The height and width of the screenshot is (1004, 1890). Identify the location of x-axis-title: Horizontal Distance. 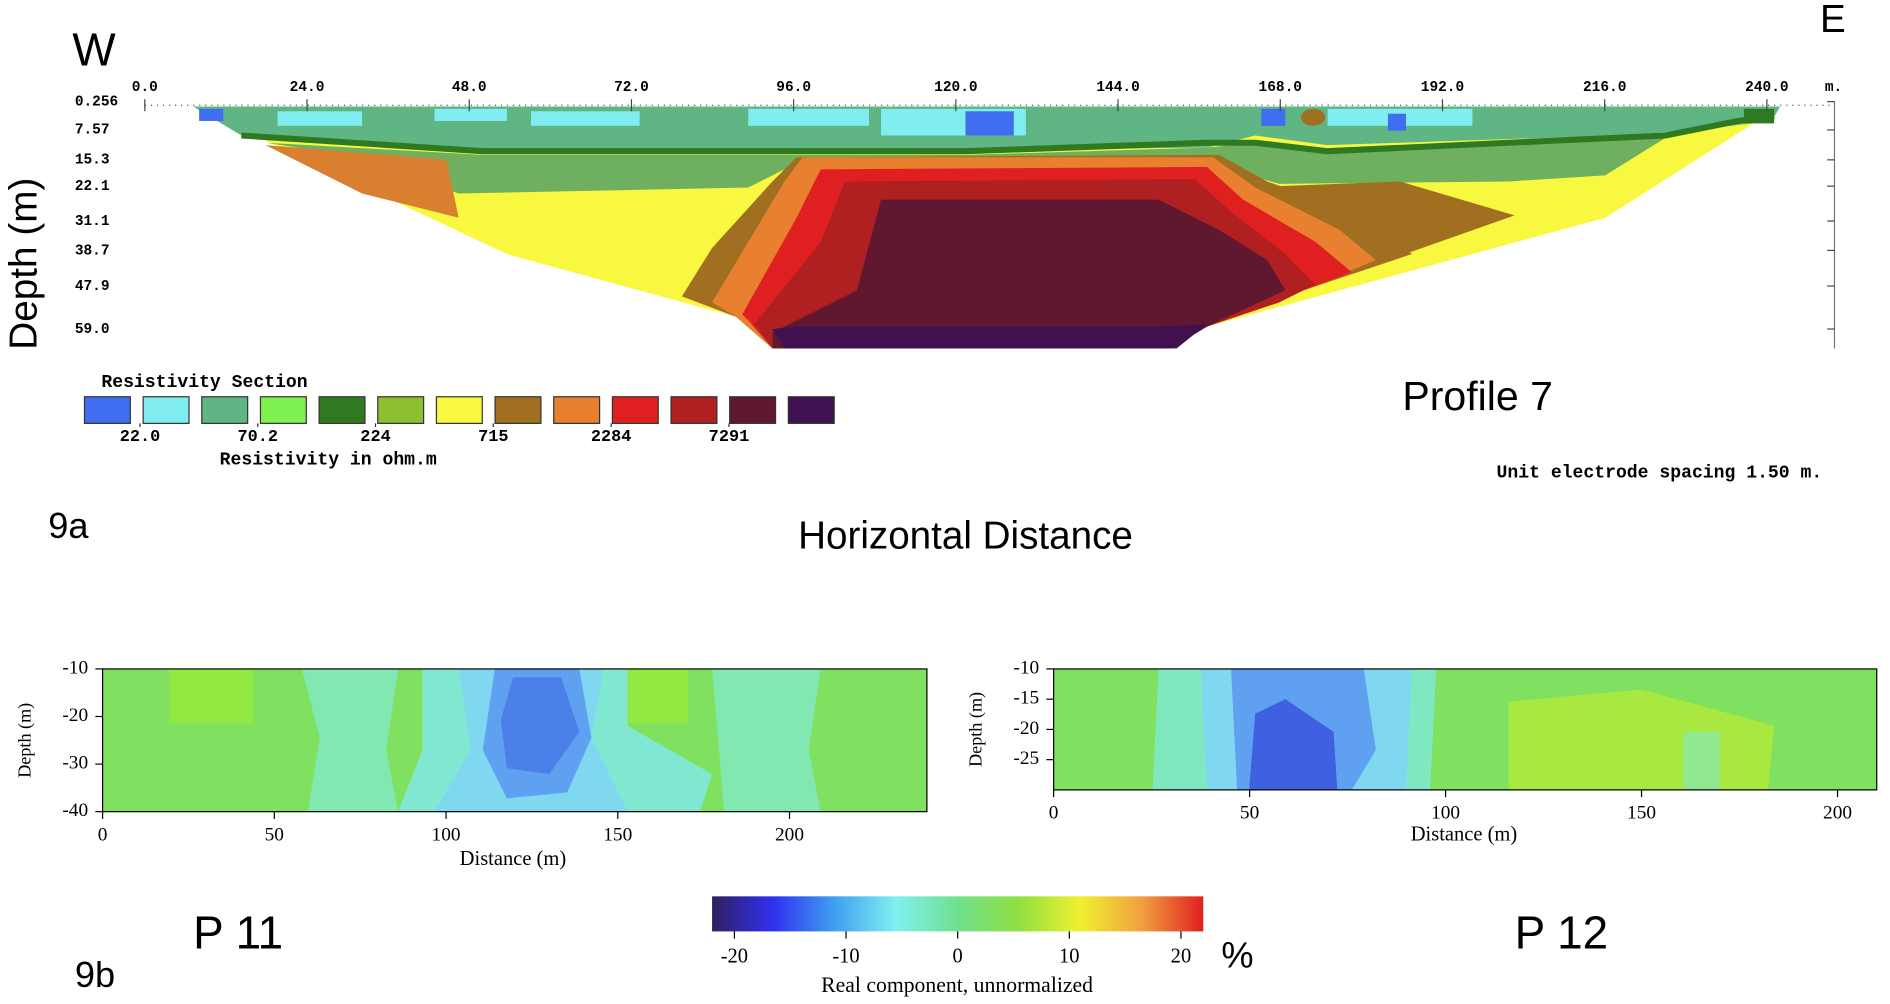
(965, 535).